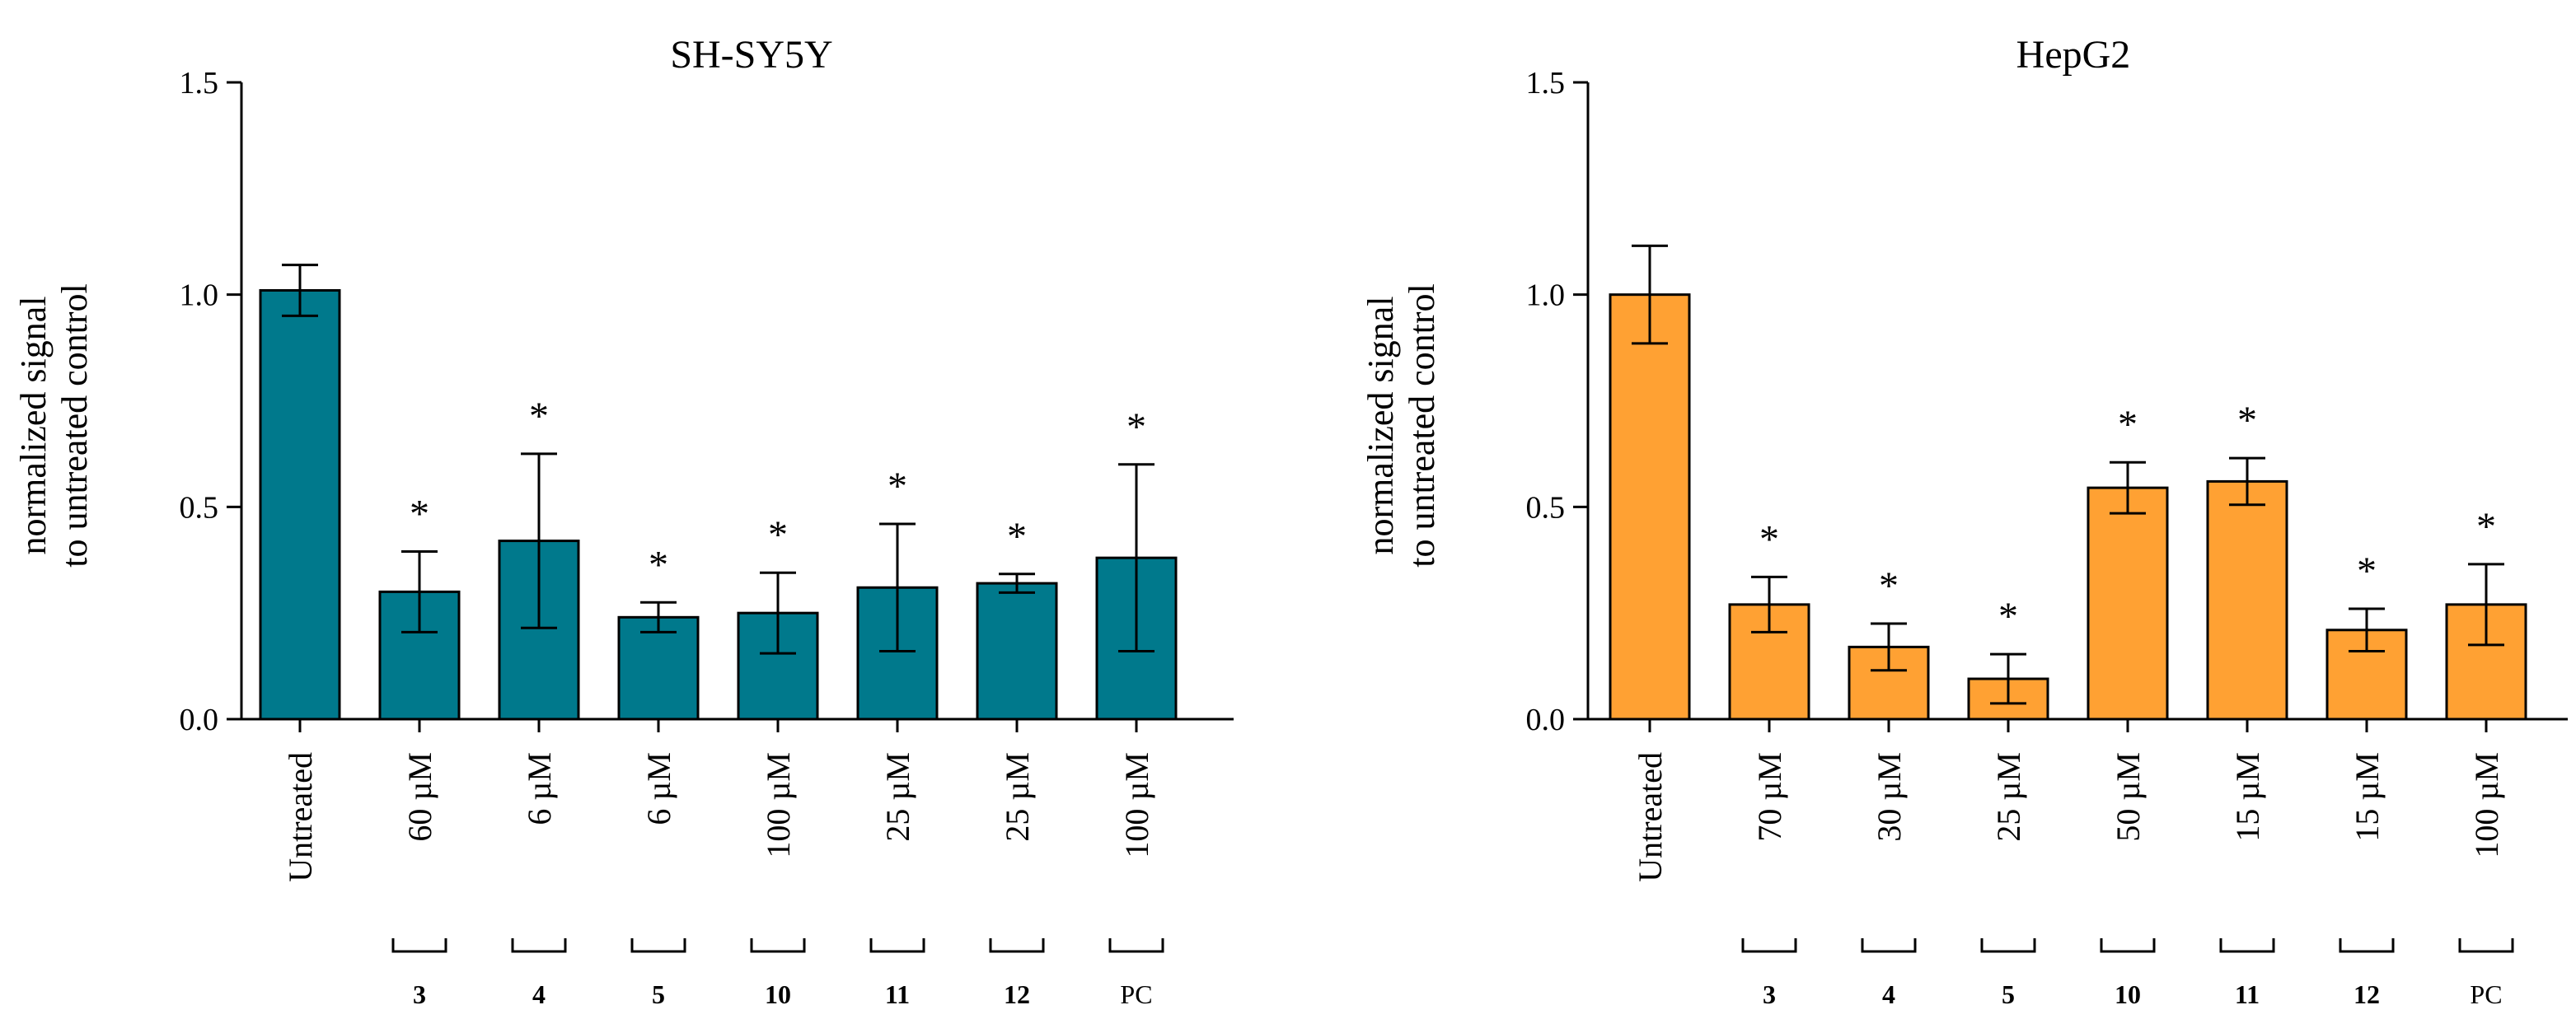 This screenshot has width=2576, height=1019. I want to click on category-label: 60 µM, so click(419, 797).